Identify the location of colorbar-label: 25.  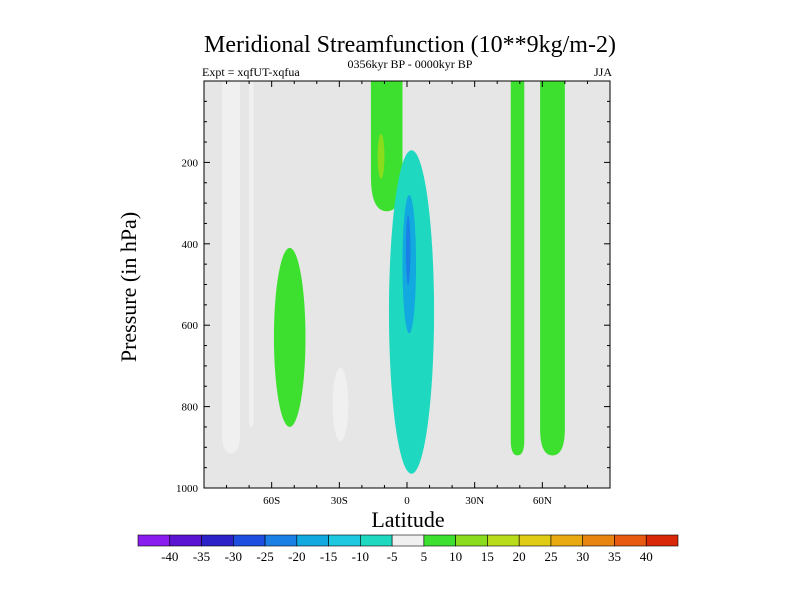
(550, 556).